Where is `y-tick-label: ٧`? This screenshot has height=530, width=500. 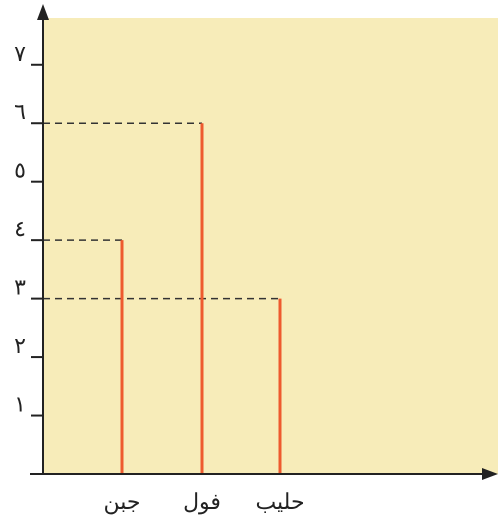 y-tick-label: ٧ is located at coordinates (20, 54).